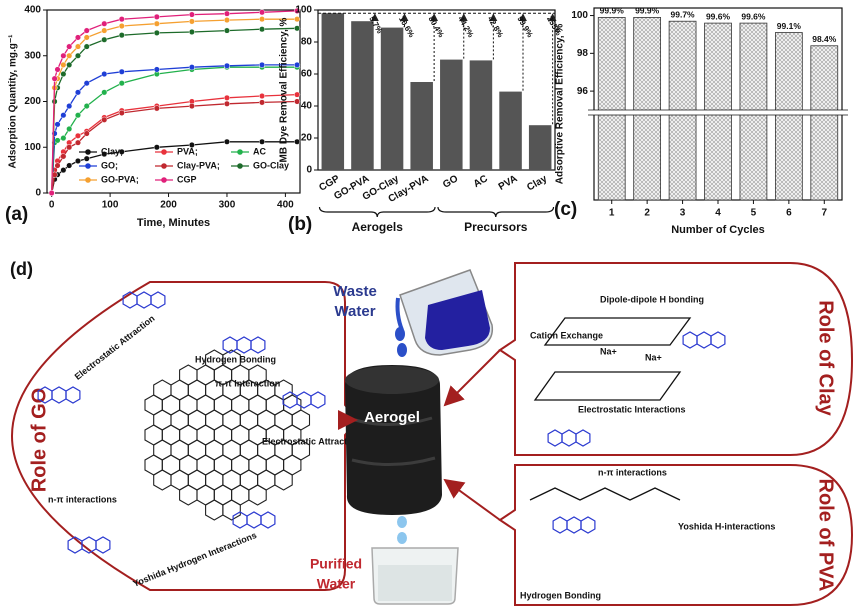 This screenshot has height=610, width=855. What do you see at coordinates (524, 27) in the screenshot?
I see `annotation: 99.9%` at bounding box center [524, 27].